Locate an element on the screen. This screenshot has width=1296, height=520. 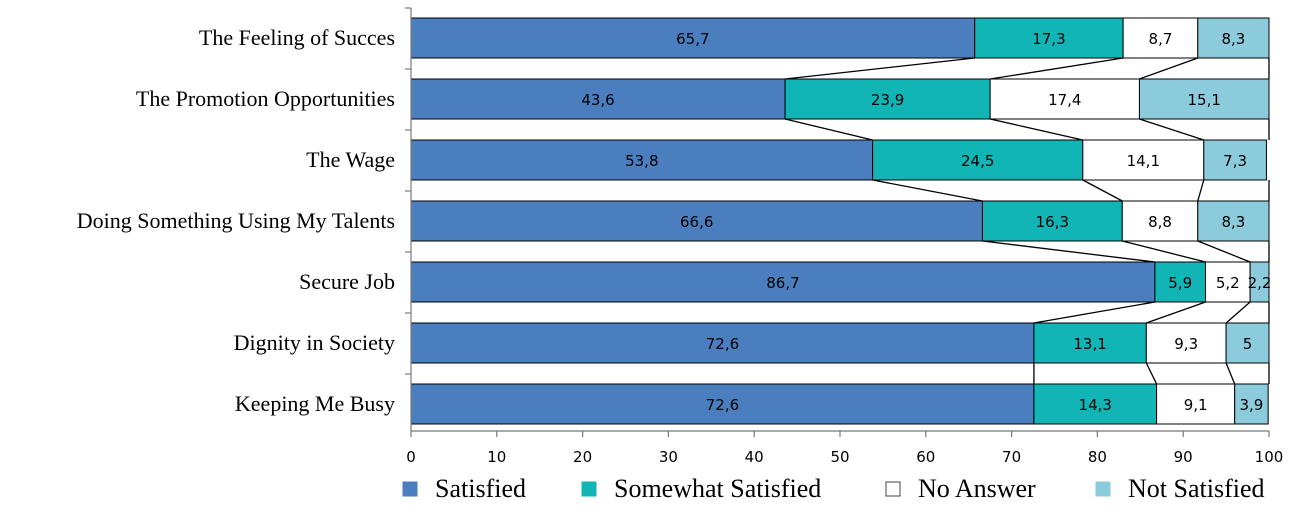
bar-somewhat-satisfied-the-promotion-opportunities is located at coordinates (887, 99).